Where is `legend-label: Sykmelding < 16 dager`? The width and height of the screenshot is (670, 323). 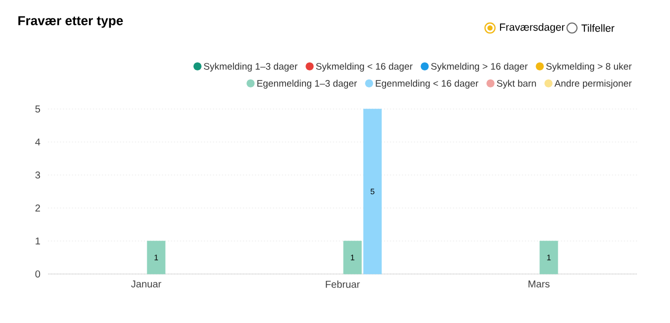
legend-label: Sykmelding < 16 dager is located at coordinates (364, 67).